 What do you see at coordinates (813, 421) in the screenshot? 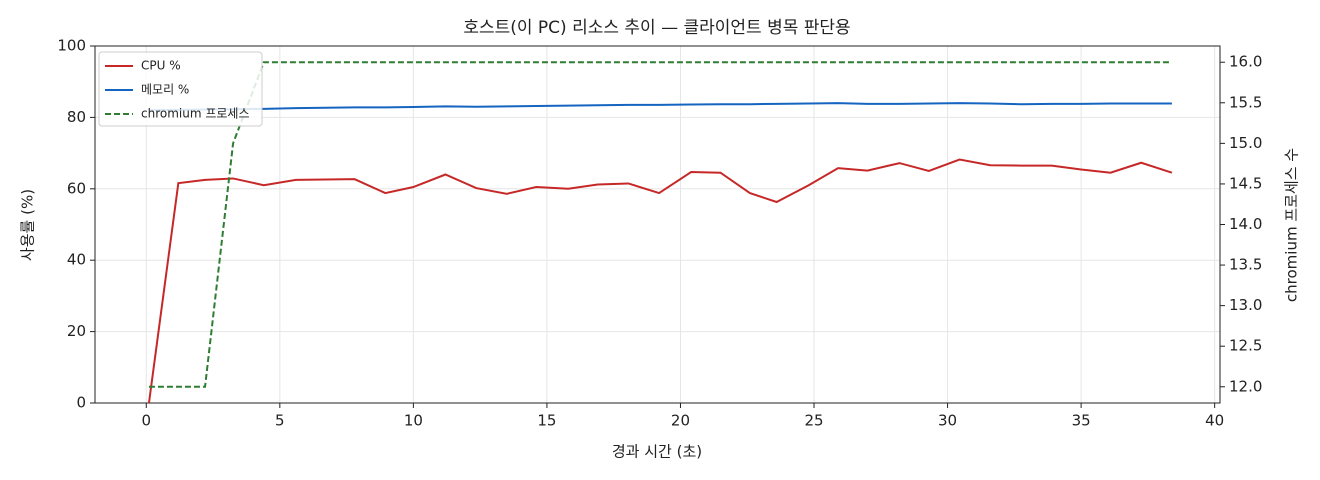
I see `x-tick-label: 25` at bounding box center [813, 421].